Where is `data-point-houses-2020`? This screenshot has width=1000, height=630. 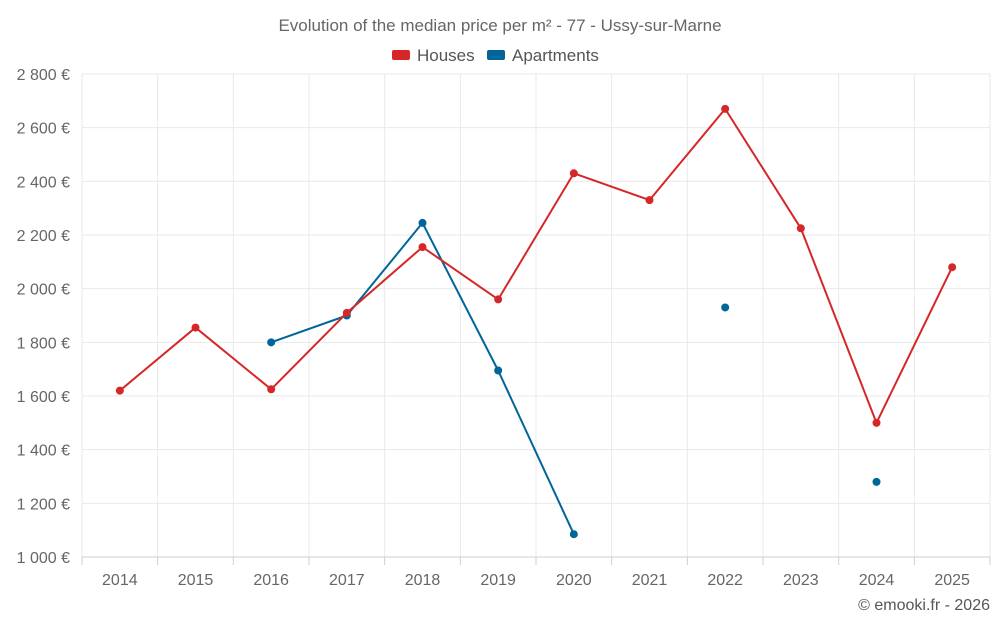 data-point-houses-2020 is located at coordinates (573, 173).